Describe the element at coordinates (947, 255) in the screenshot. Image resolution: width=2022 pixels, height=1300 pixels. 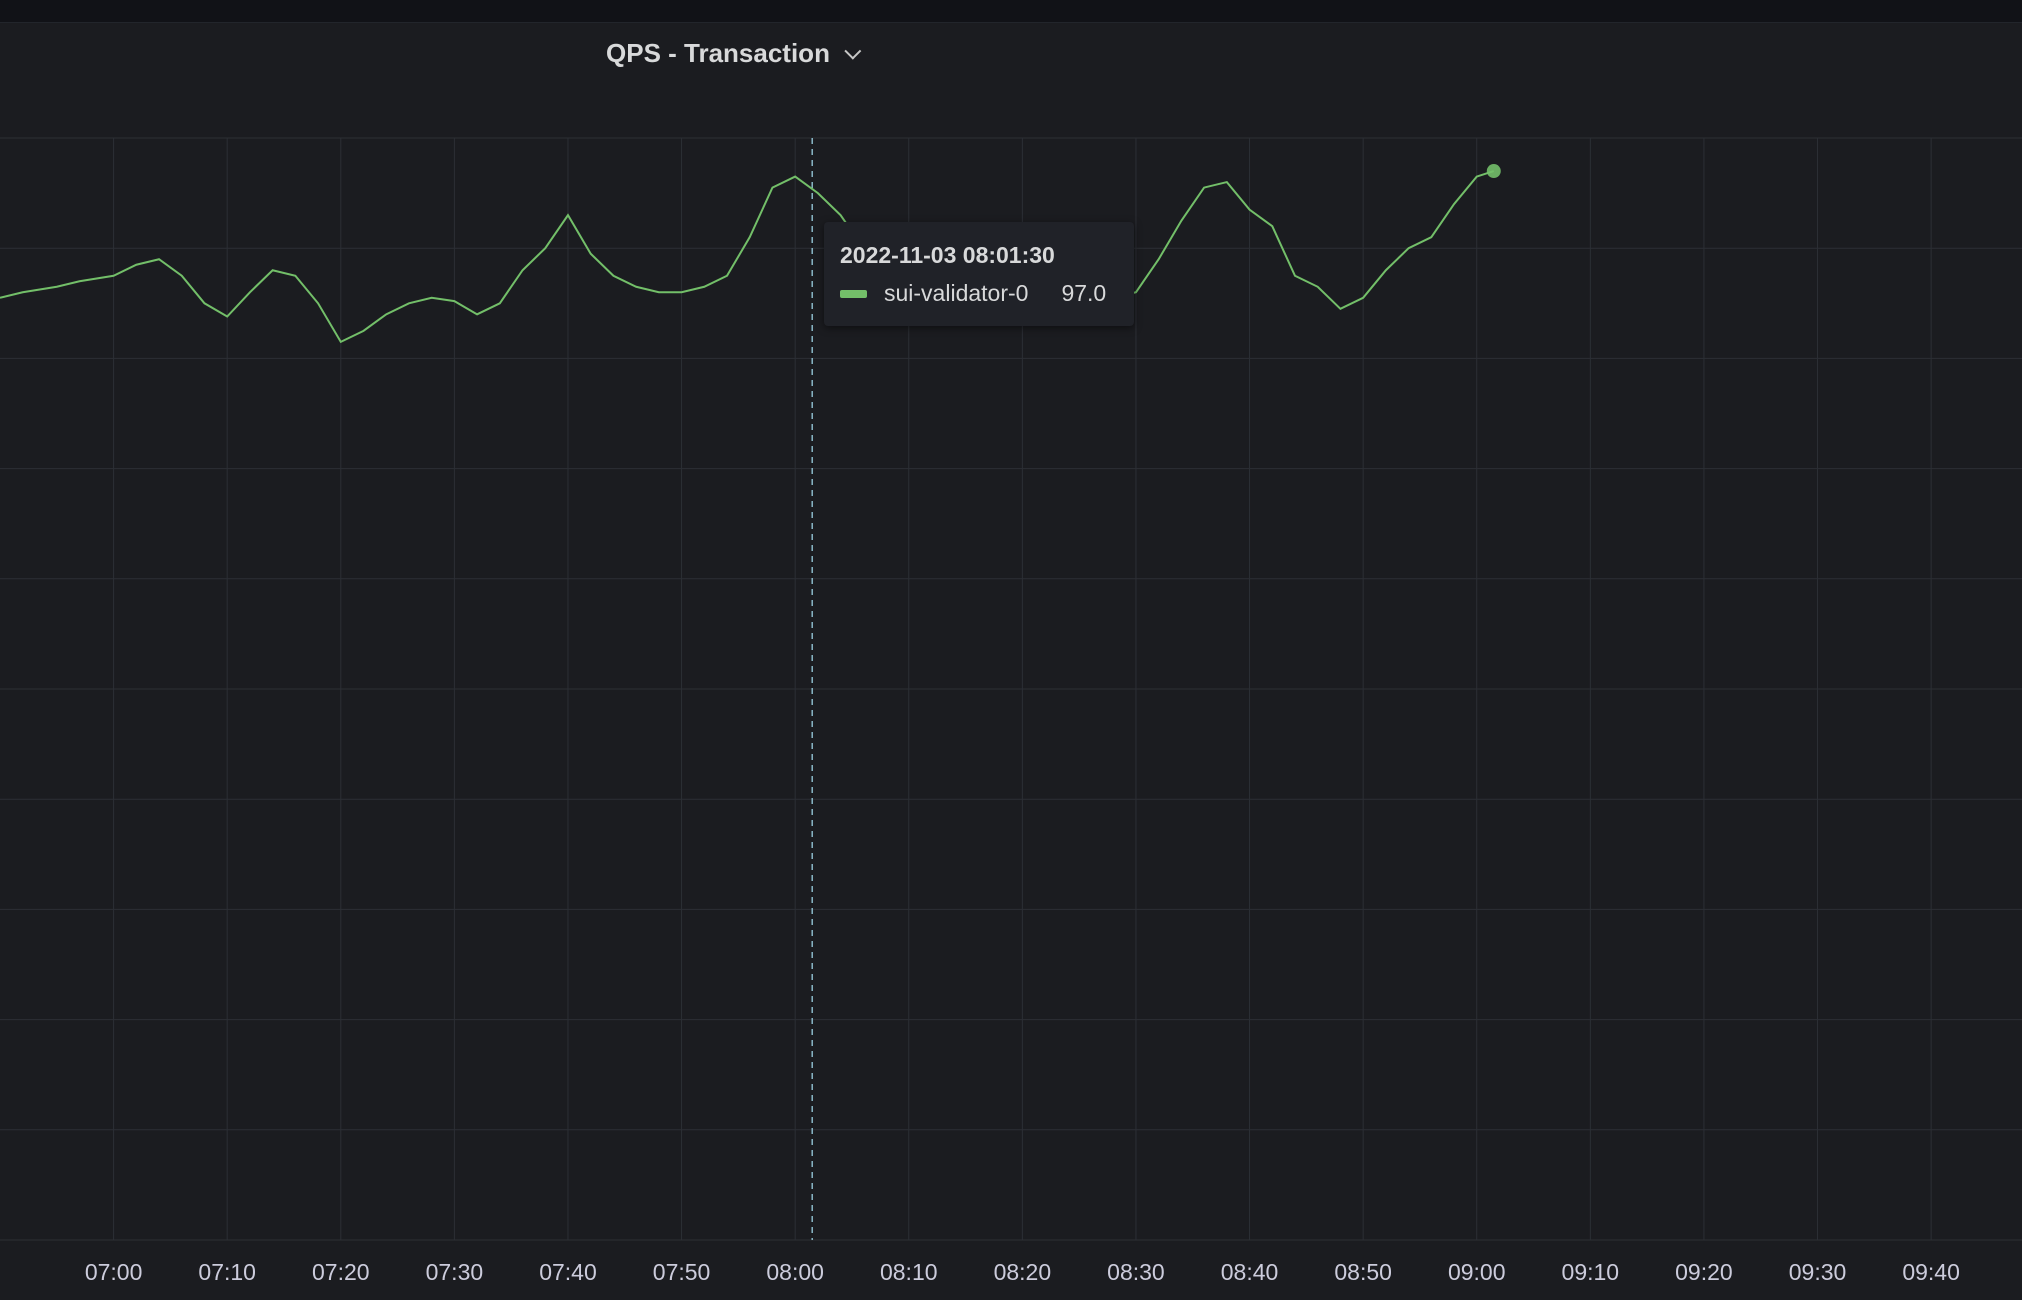
I see `tooltip-timestamp: 2022-11-03 08:01:30` at that location.